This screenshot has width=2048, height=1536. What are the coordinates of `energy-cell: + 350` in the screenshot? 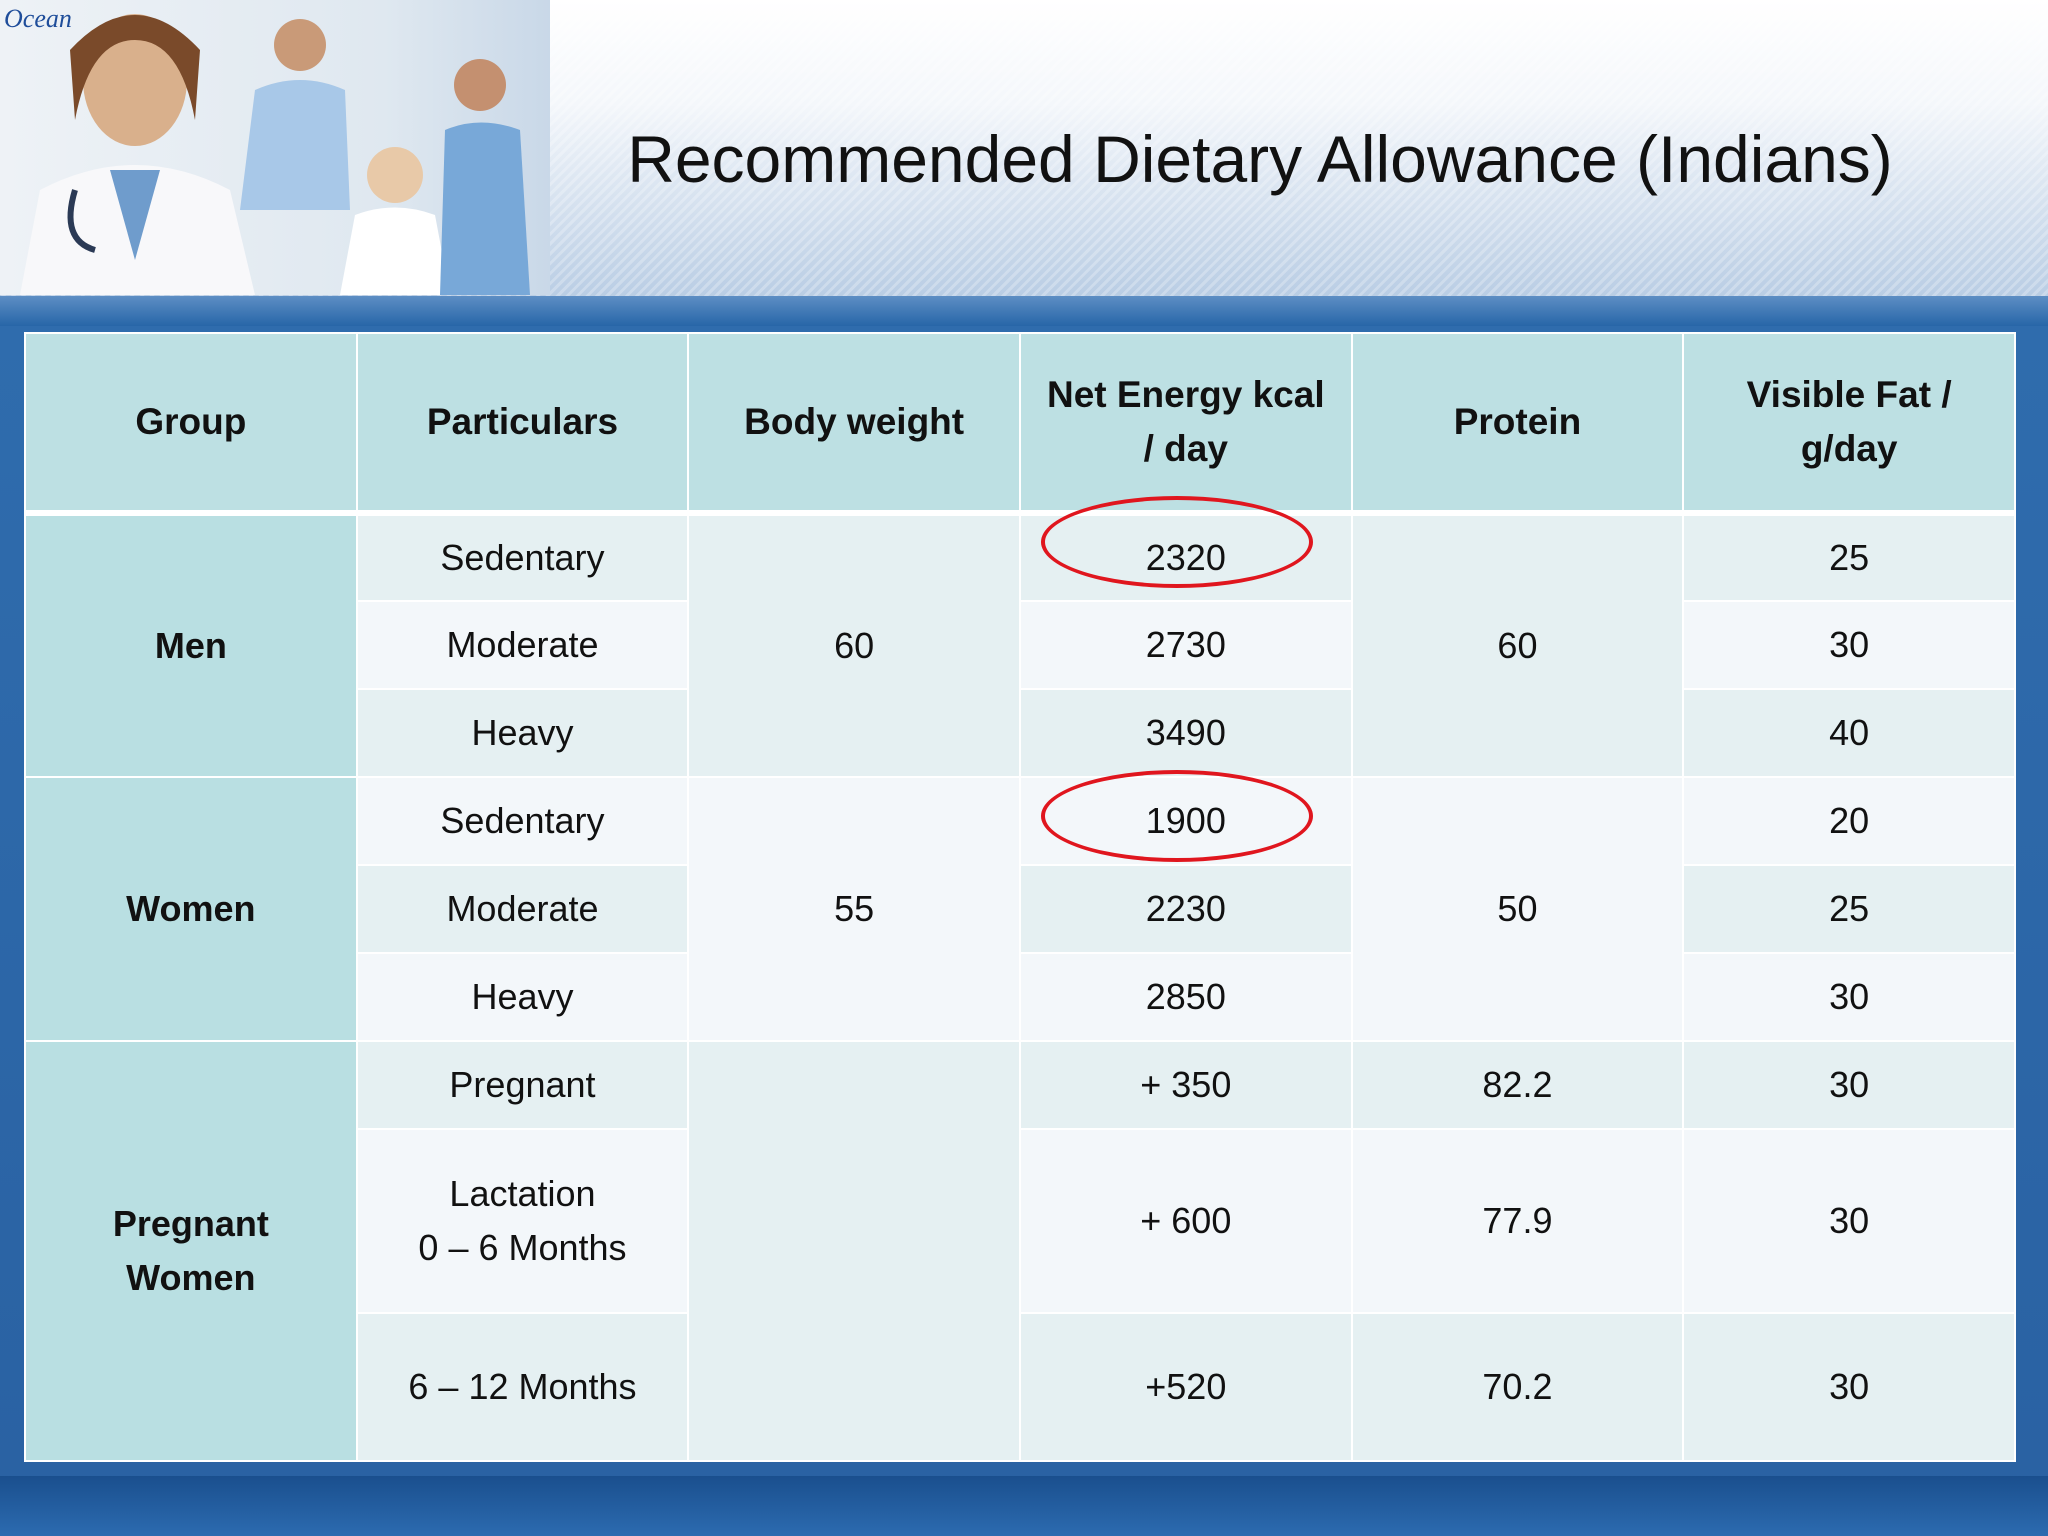 It's located at (1185, 1085).